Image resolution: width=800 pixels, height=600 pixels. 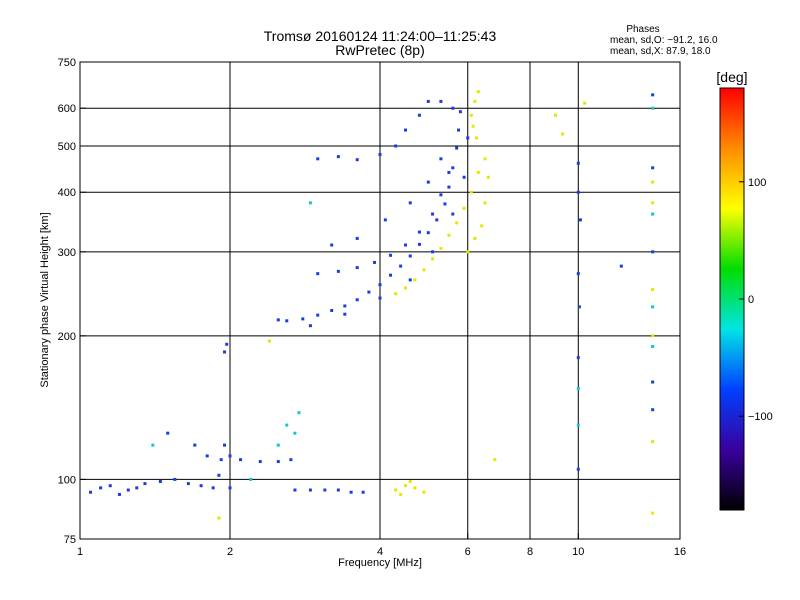 What do you see at coordinates (67, 63) in the screenshot?
I see `y-tick-label: 750` at bounding box center [67, 63].